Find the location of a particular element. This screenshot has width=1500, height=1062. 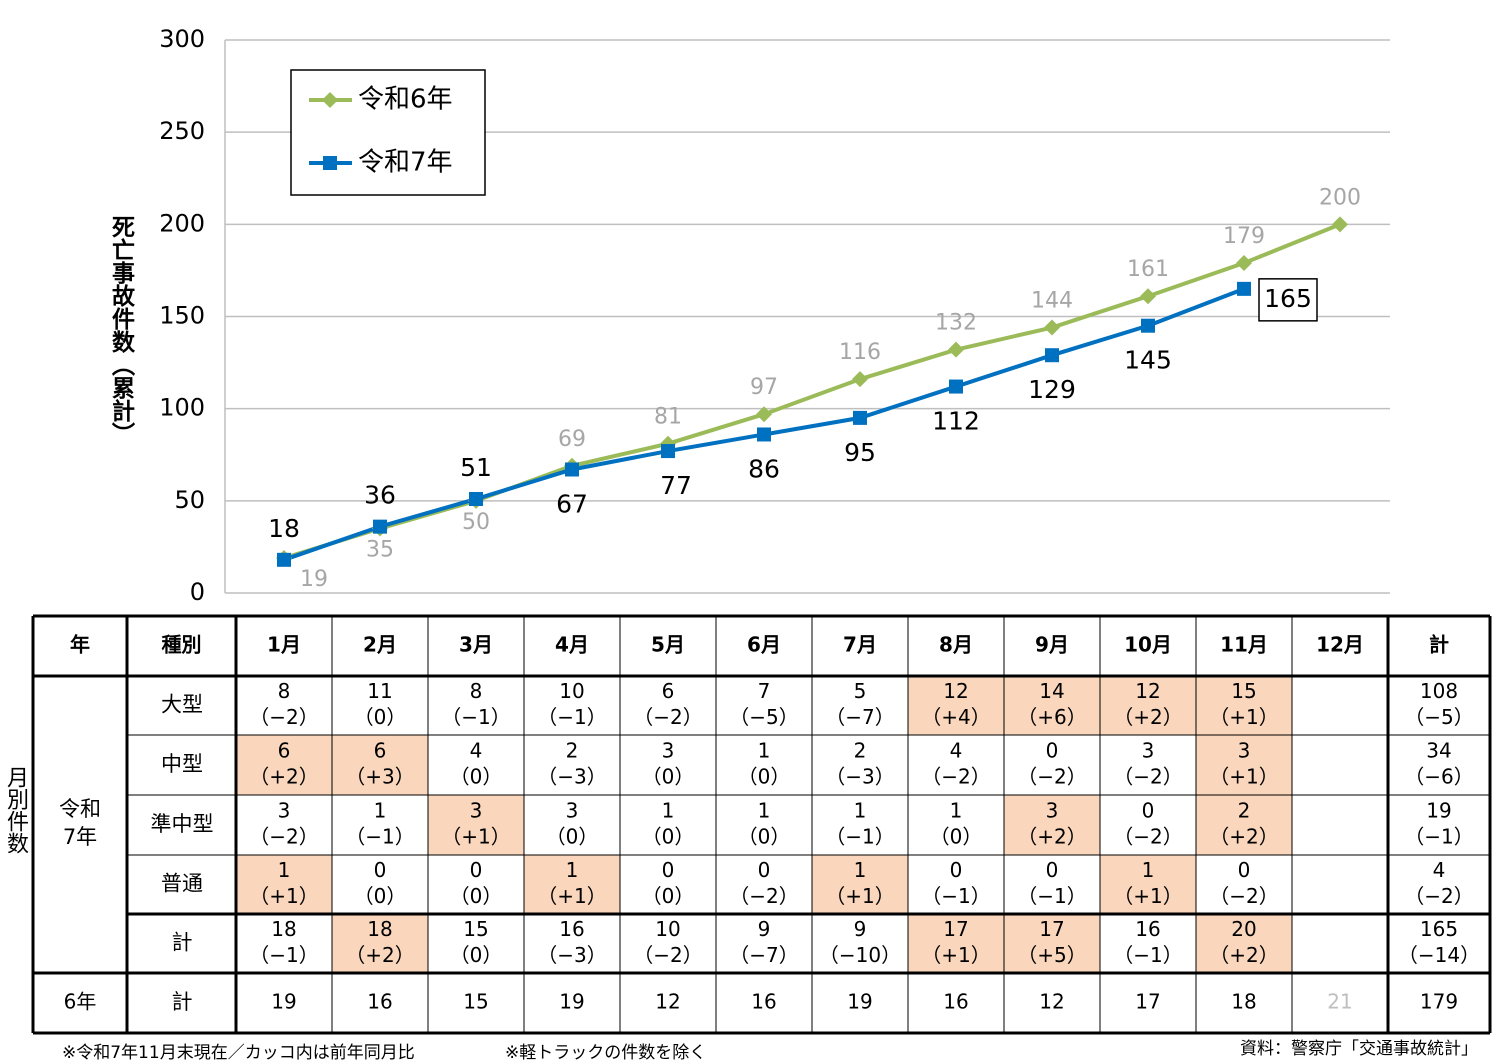

change: （+4） is located at coordinates (955, 717).